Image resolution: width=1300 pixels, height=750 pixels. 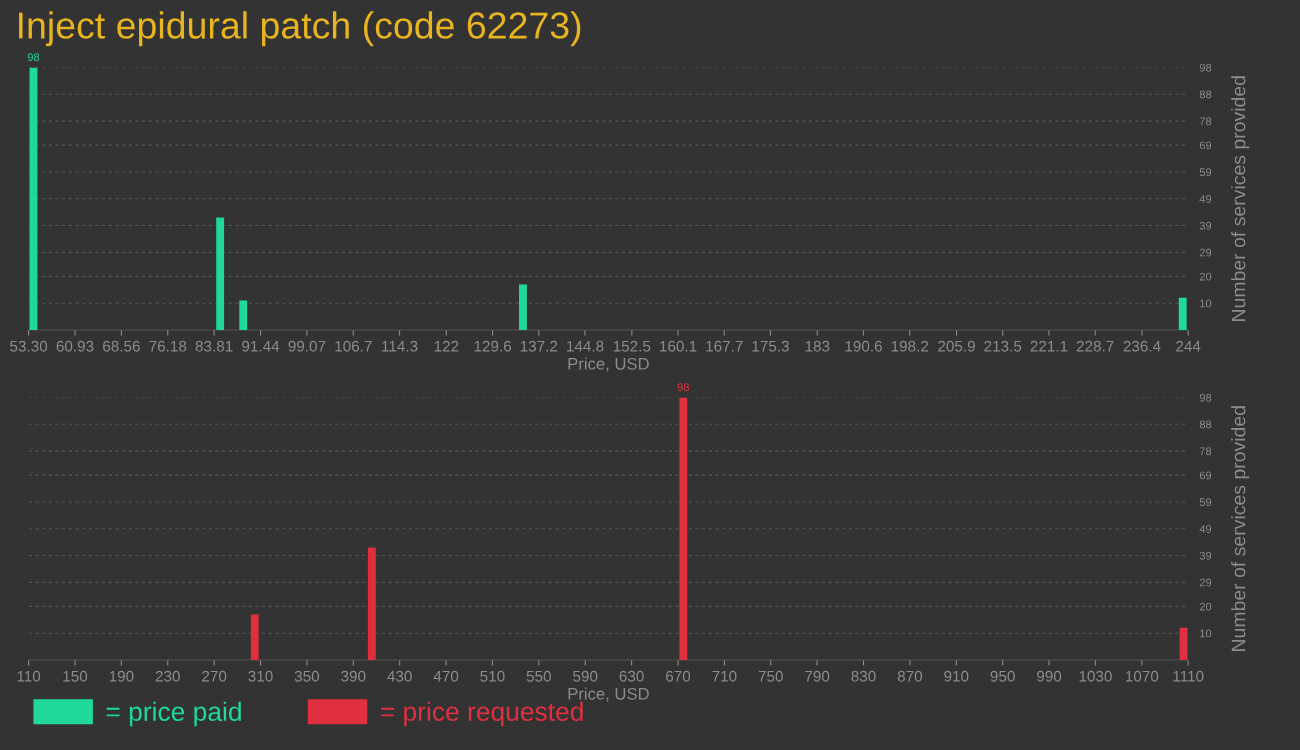 I want to click on x-tick-label: 99.07, so click(x=307, y=346).